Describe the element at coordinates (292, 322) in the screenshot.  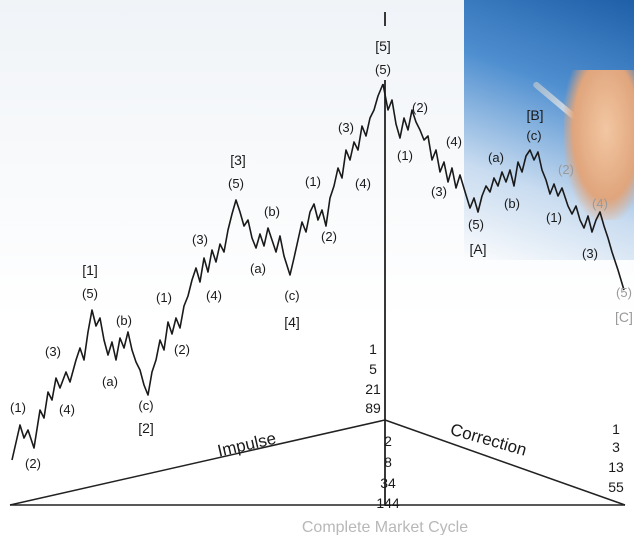
I see `major-wave-label: [4]` at that location.